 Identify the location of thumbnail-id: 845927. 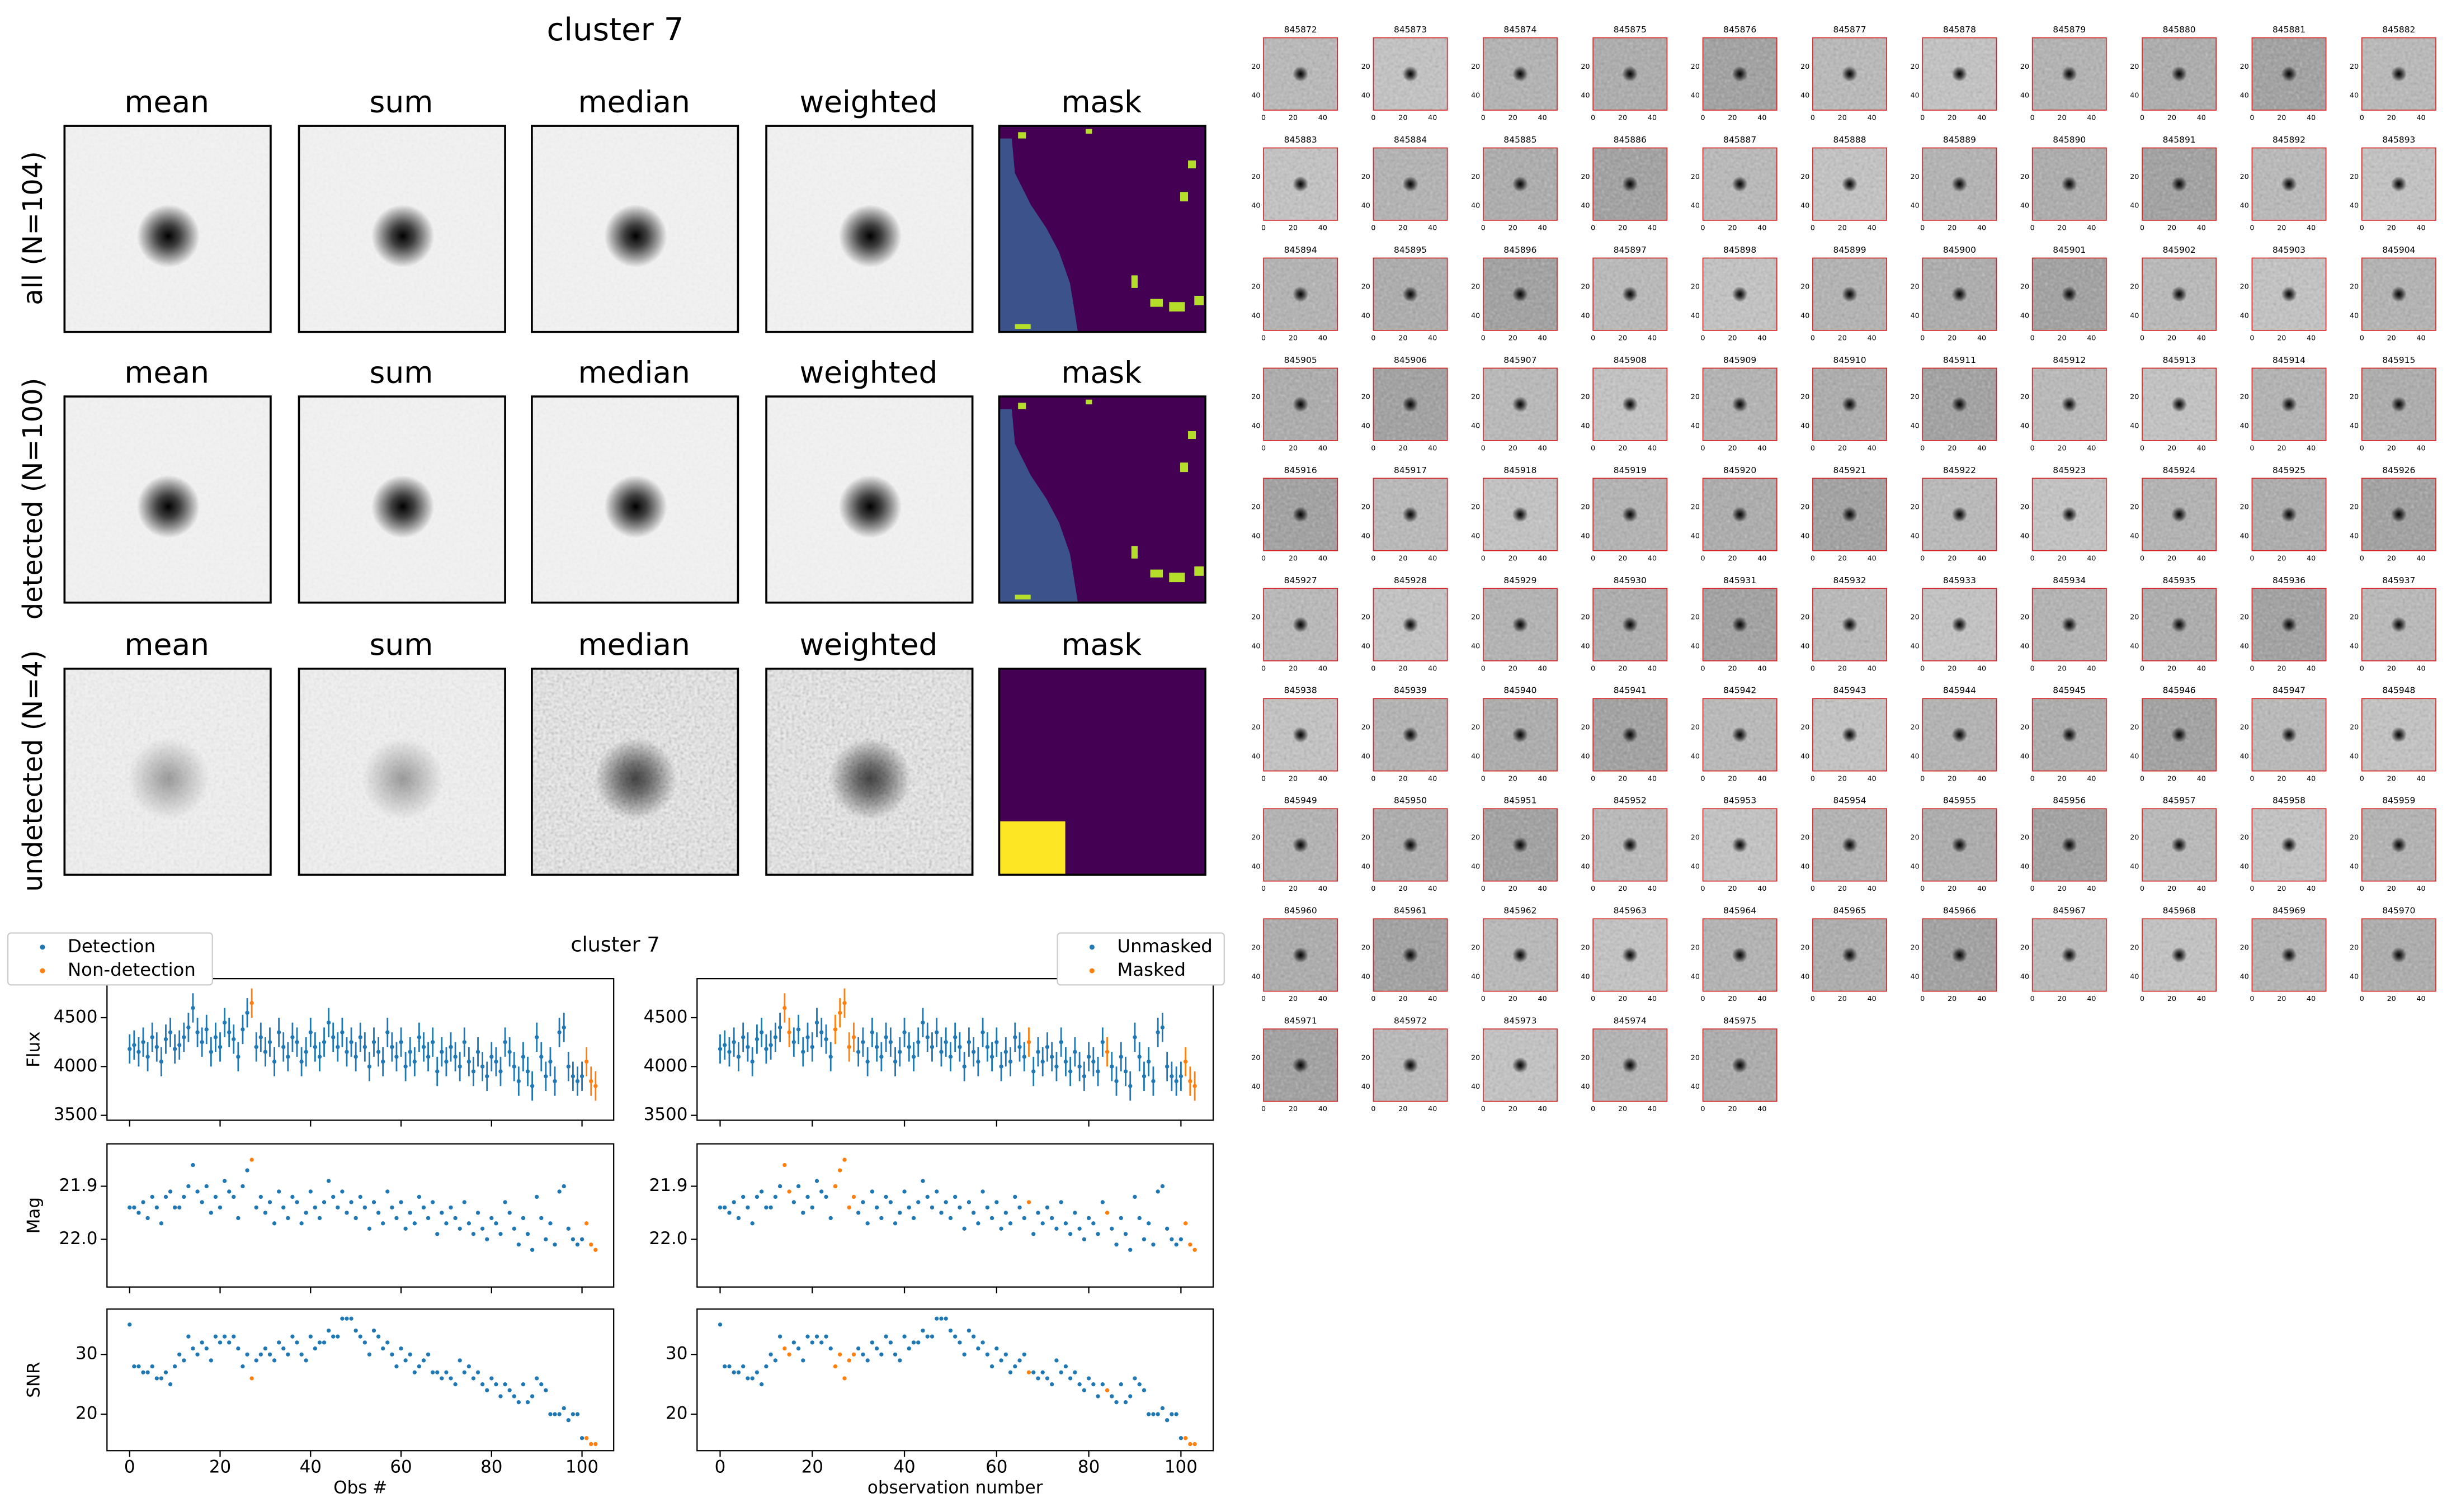
(1300, 580).